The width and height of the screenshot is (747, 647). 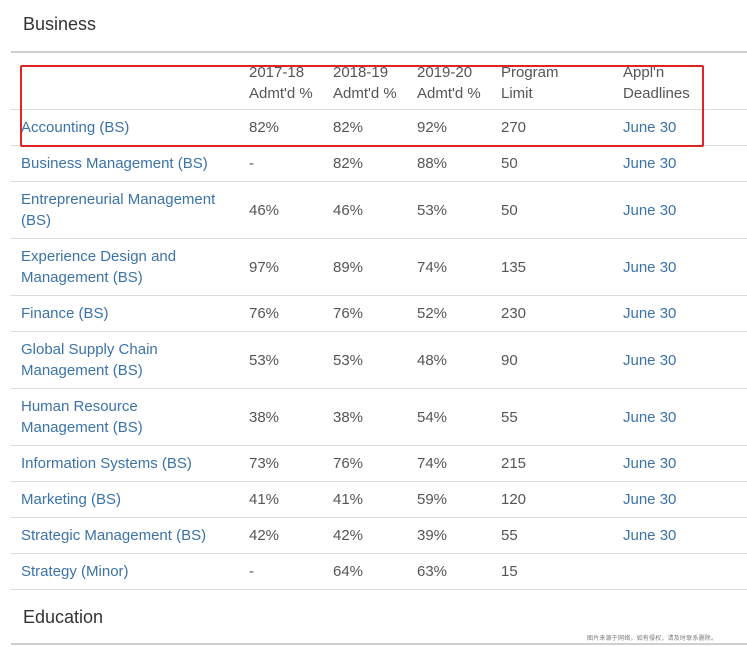 What do you see at coordinates (445, 72) in the screenshot?
I see `header-2019-20-line1: 2019-20` at bounding box center [445, 72].